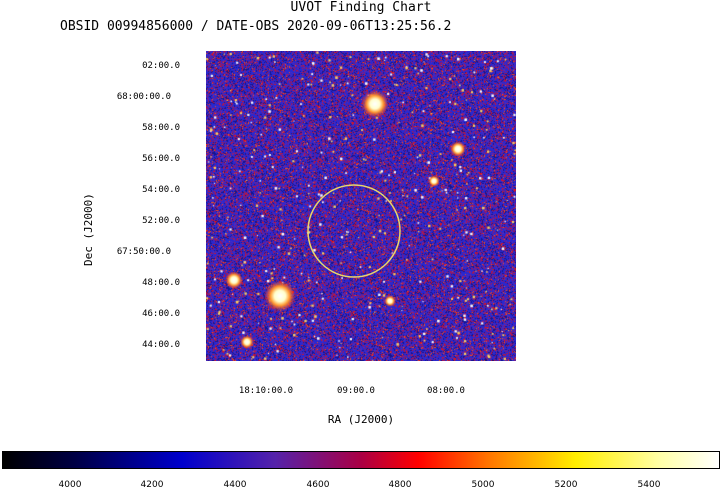 This screenshot has width=722, height=490. Describe the element at coordinates (361, 7) in the screenshot. I see `chart-title: UVOT Finding Chart` at that location.